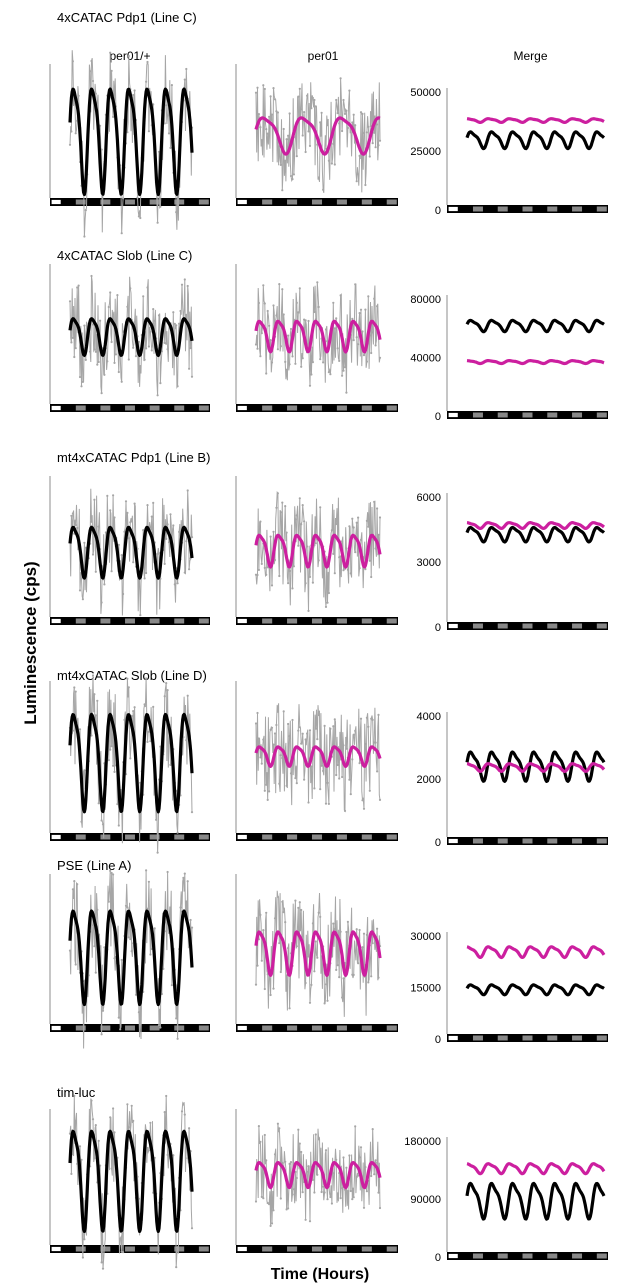  What do you see at coordinates (429, 498) in the screenshot?
I see `y-tick-label: 6000` at bounding box center [429, 498].